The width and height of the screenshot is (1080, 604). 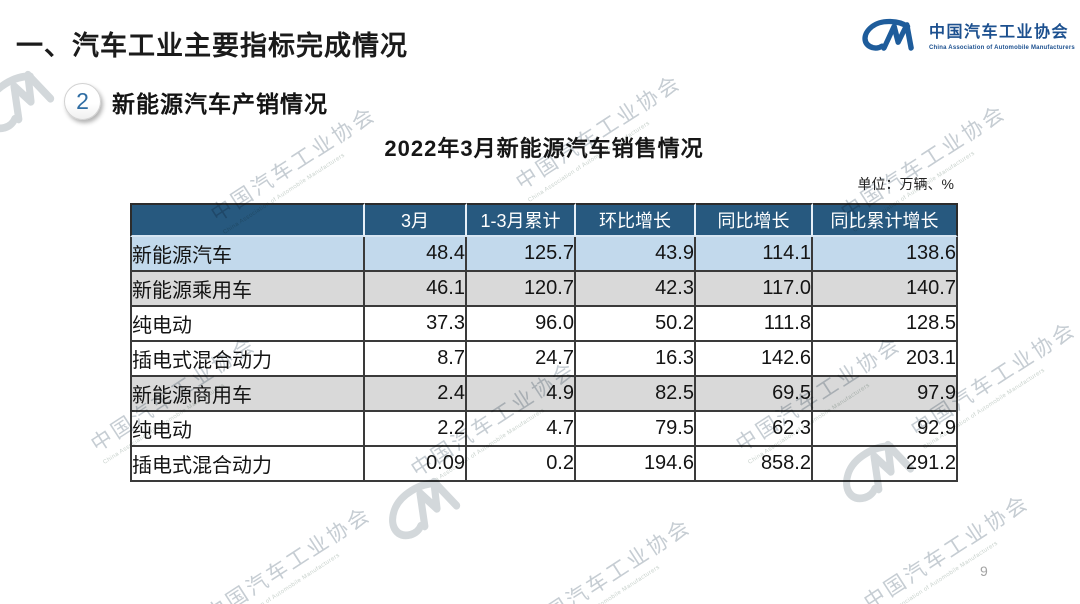 I want to click on cell-value: 117.0, so click(x=754, y=289).